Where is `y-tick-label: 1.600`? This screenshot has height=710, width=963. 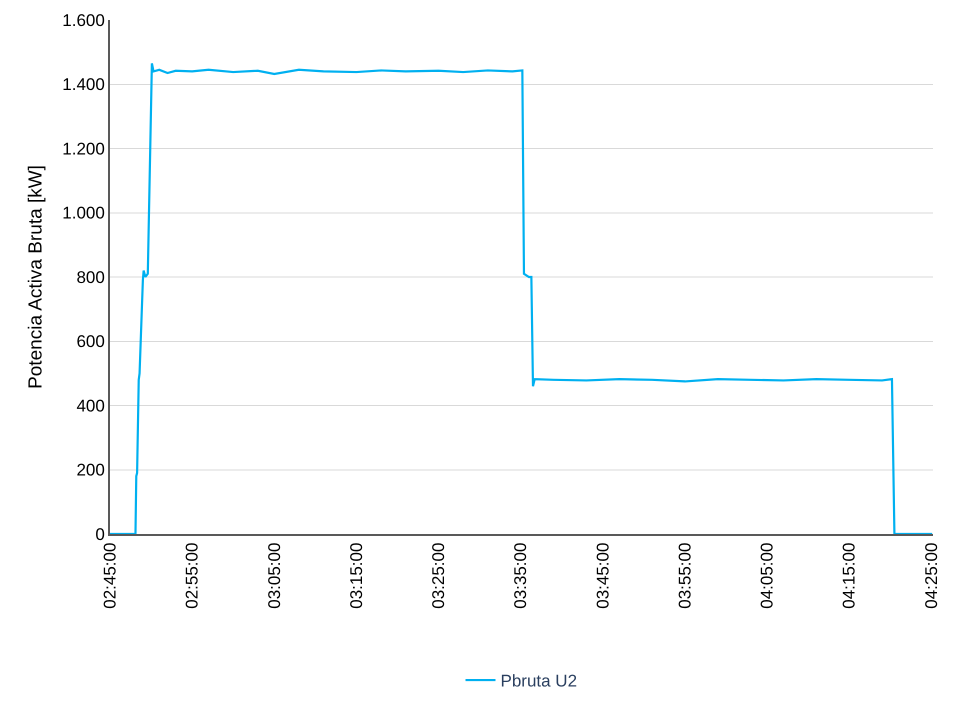 y-tick-label: 1.600 is located at coordinates (83, 20).